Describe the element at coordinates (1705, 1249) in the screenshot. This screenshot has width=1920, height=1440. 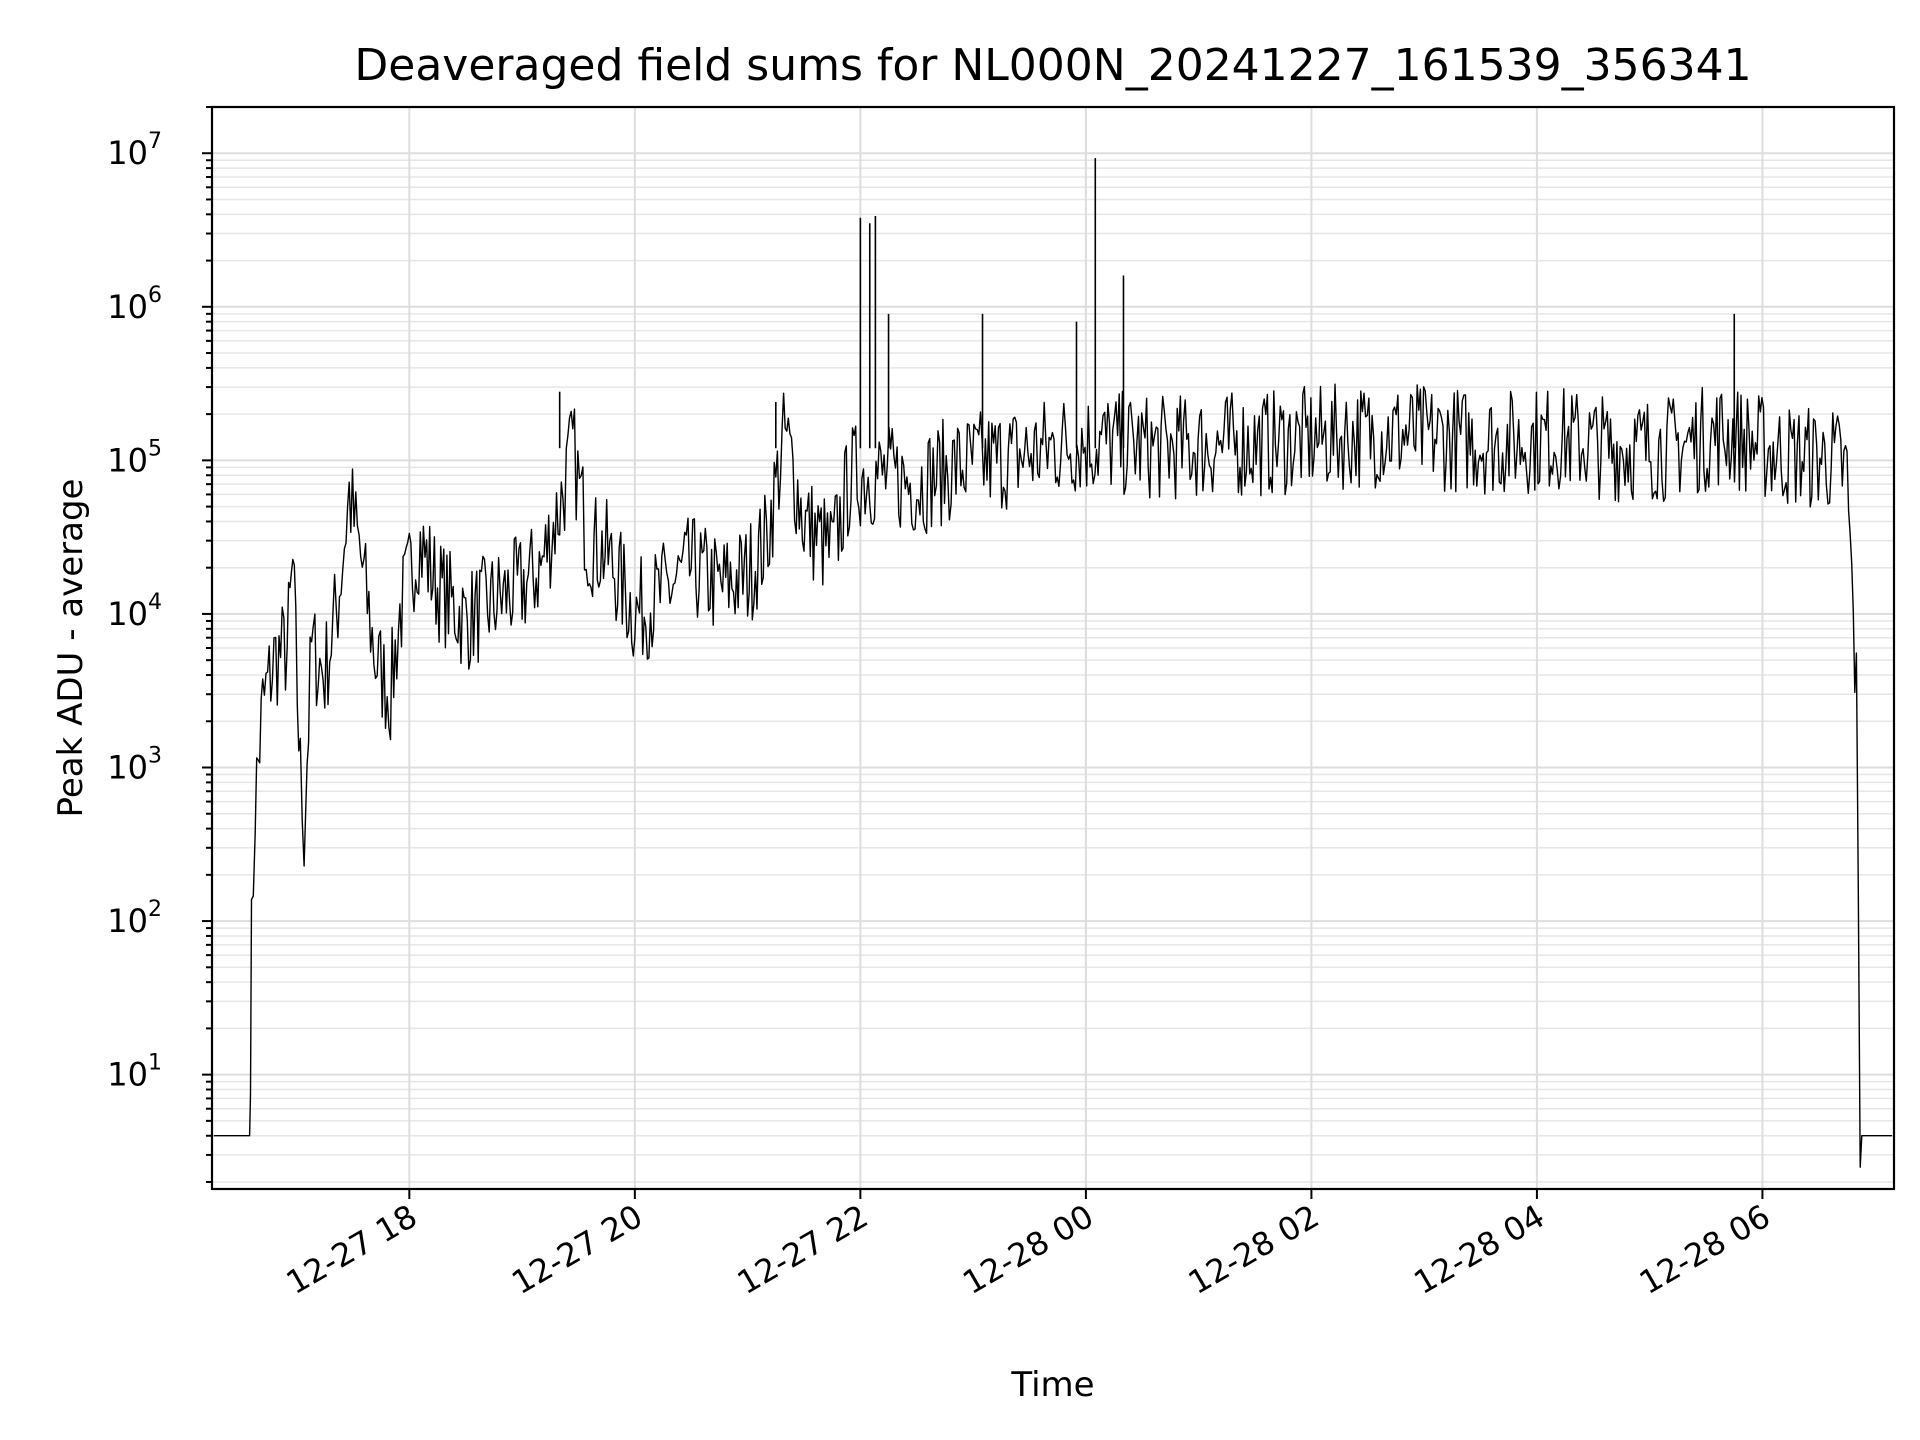
I see `x-tick-label: 12-28 06` at that location.